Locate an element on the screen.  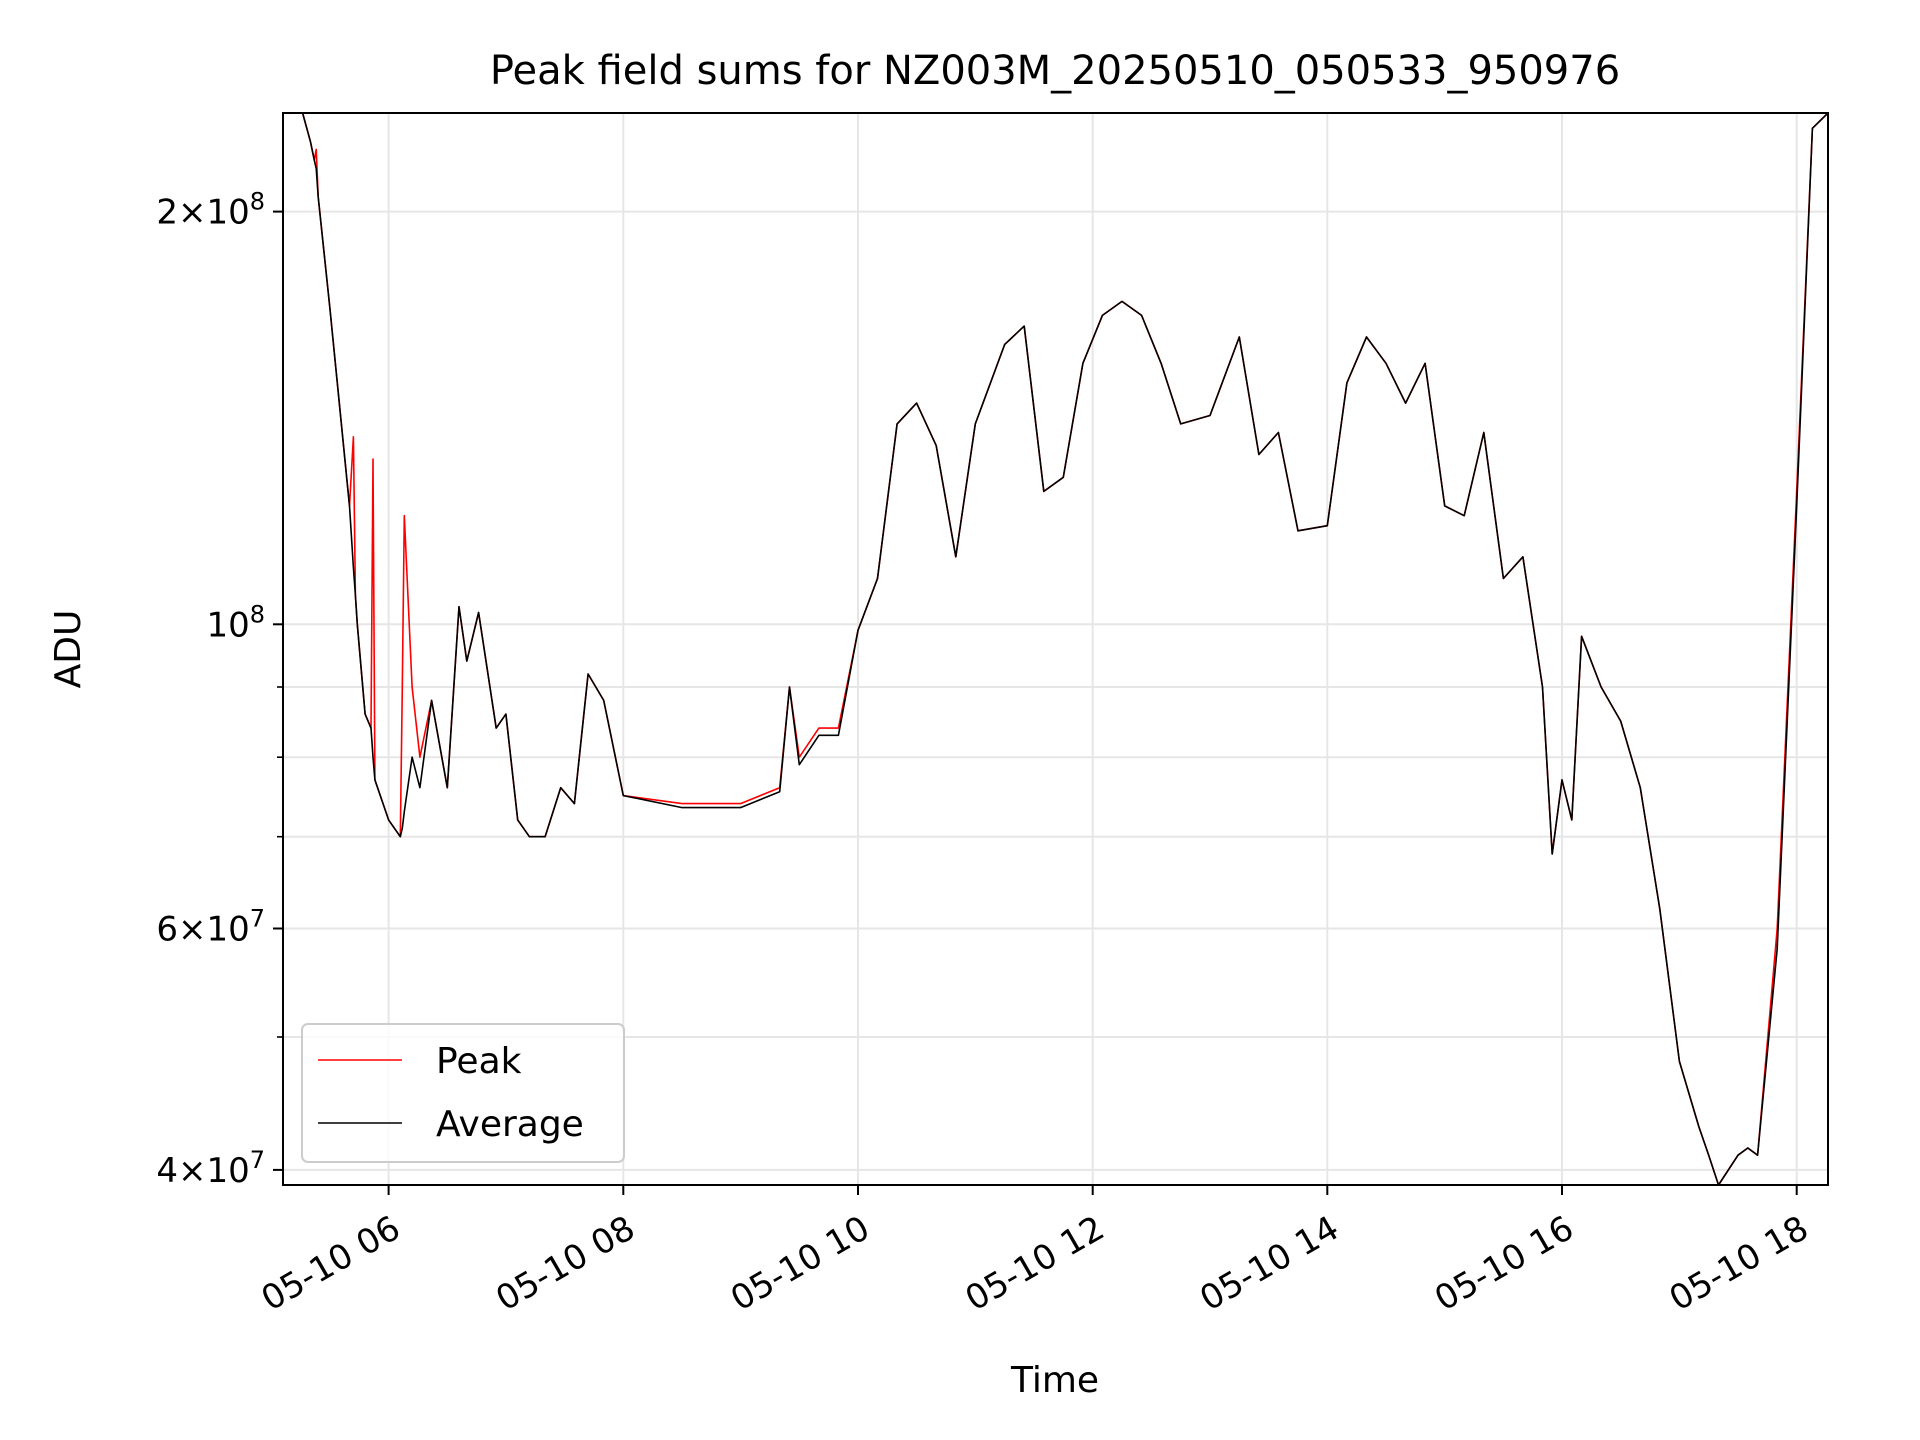
legend-box is located at coordinates (463, 1093).